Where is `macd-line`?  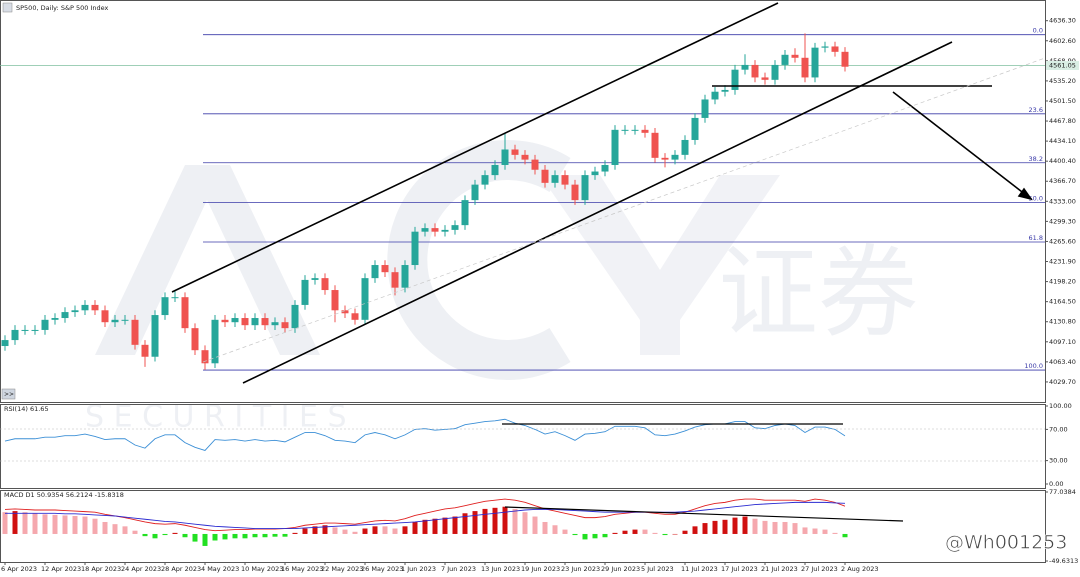
macd-line is located at coordinates (425, 515).